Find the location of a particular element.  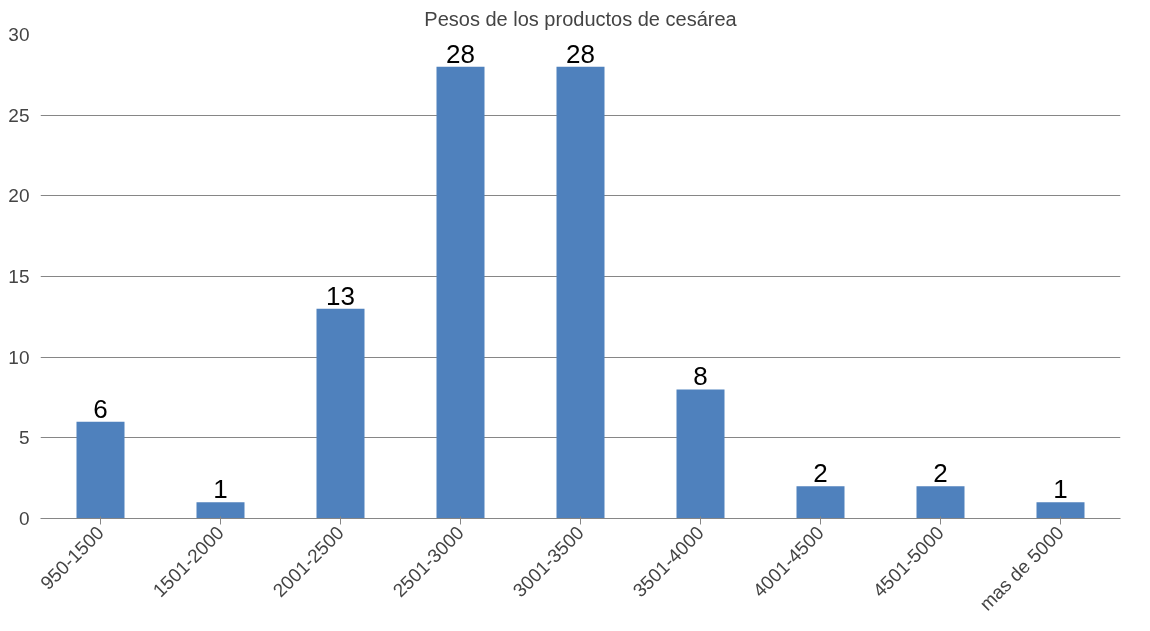

y-tick-label: 15 is located at coordinates (19, 276).